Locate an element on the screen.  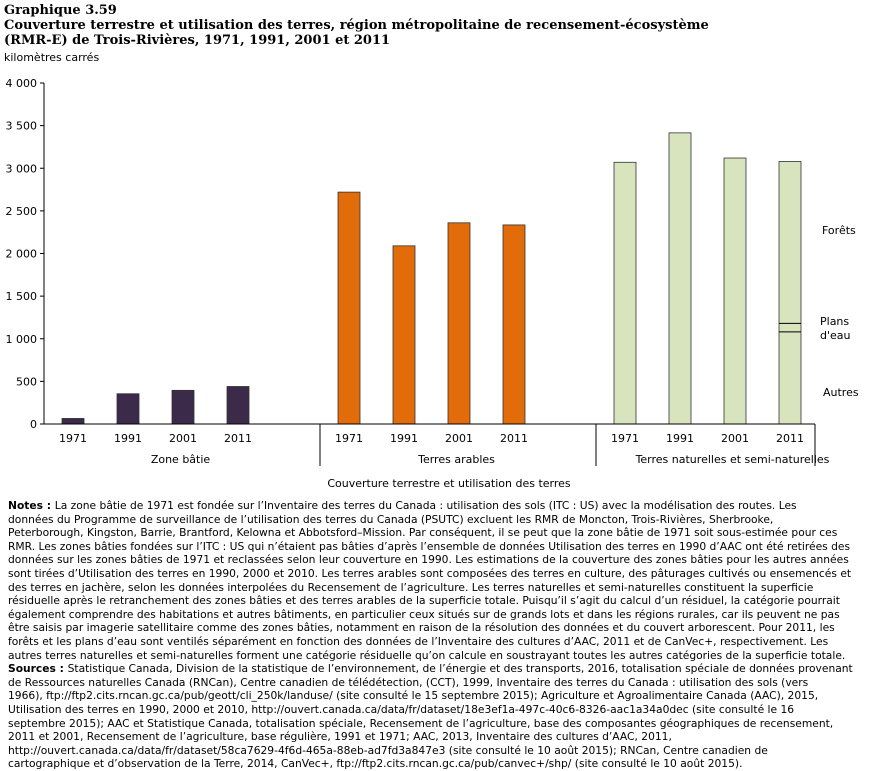
group-label: Zone bâtie is located at coordinates (181, 459).